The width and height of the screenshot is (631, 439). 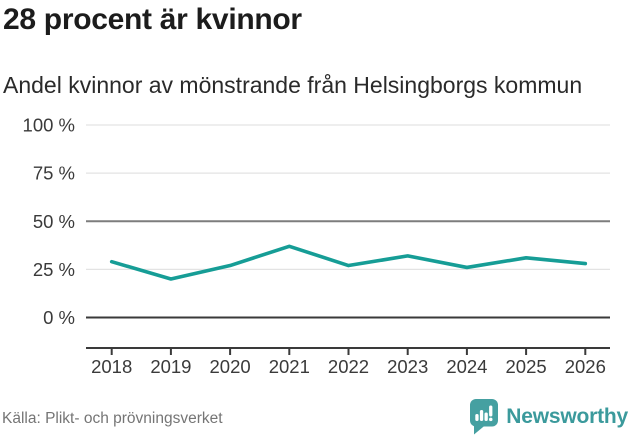 I want to click on x-tick-label: 2023, so click(x=407, y=366).